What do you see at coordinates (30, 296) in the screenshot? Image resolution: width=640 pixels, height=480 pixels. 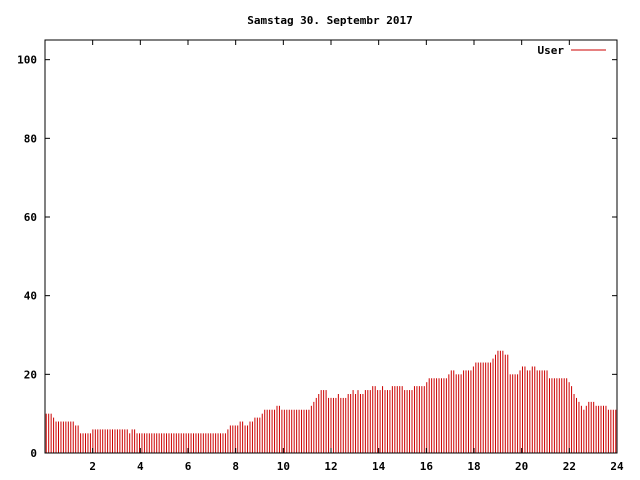 I see `y-tick-label: 40` at bounding box center [30, 296].